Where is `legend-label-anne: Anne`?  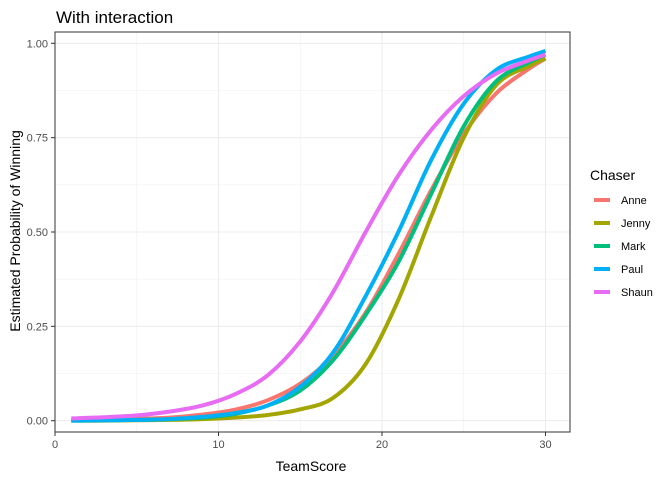 legend-label-anne: Anne is located at coordinates (634, 201).